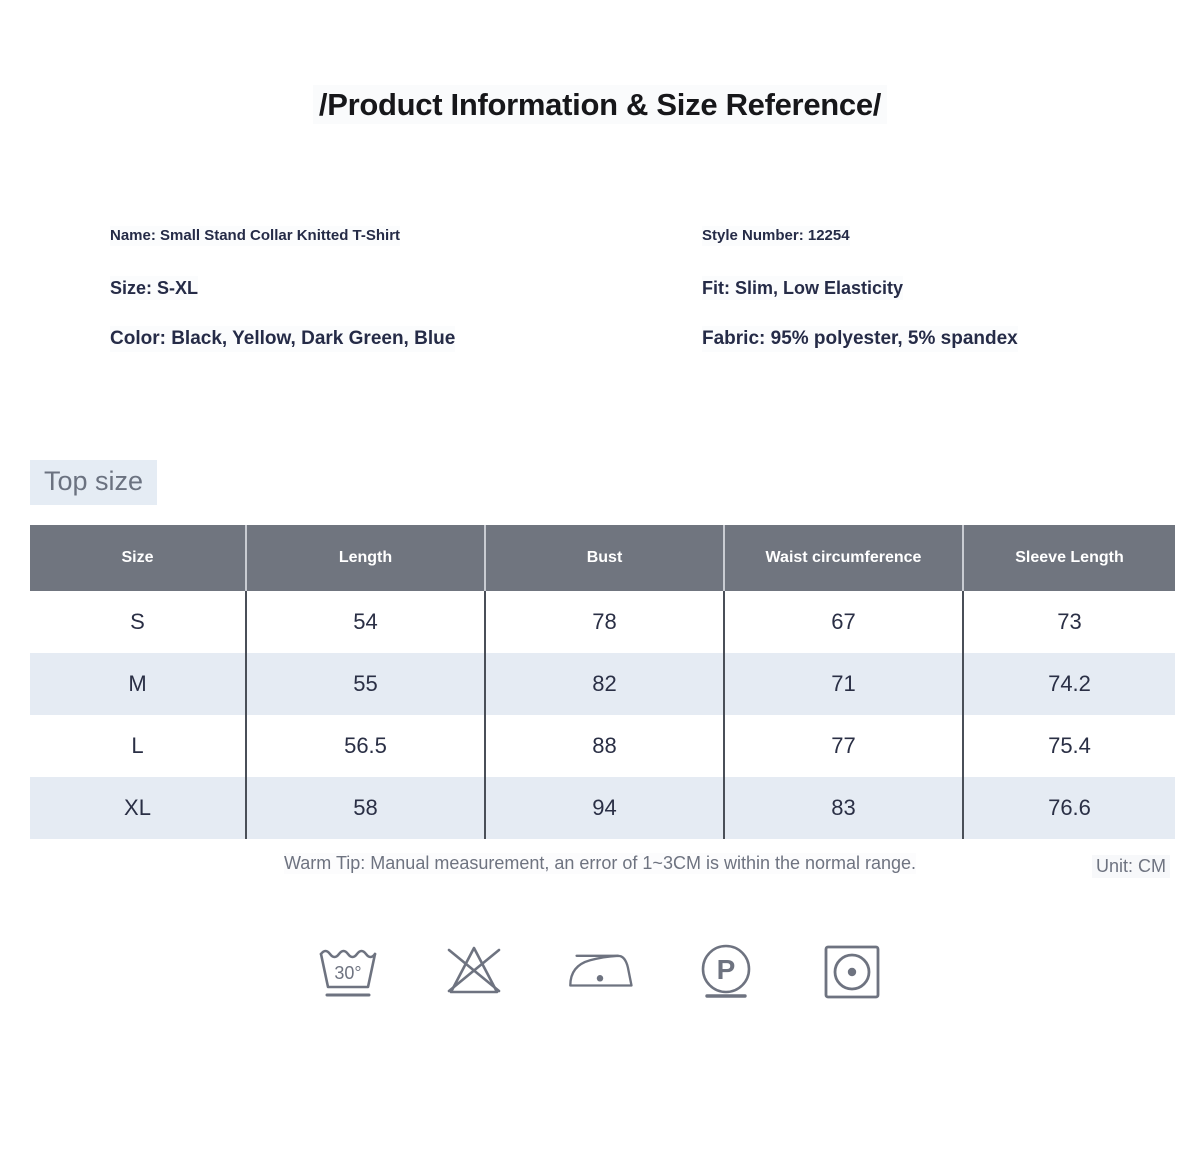  I want to click on cell-size: M, so click(138, 684).